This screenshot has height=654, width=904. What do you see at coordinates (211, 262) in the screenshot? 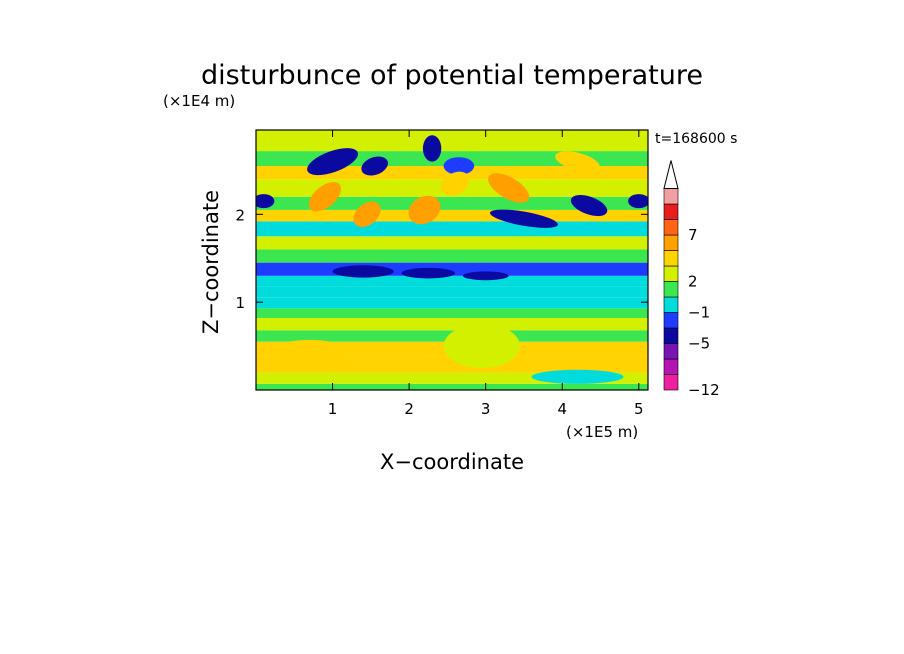
I see `y-axis-label: Z−coordinate` at bounding box center [211, 262].